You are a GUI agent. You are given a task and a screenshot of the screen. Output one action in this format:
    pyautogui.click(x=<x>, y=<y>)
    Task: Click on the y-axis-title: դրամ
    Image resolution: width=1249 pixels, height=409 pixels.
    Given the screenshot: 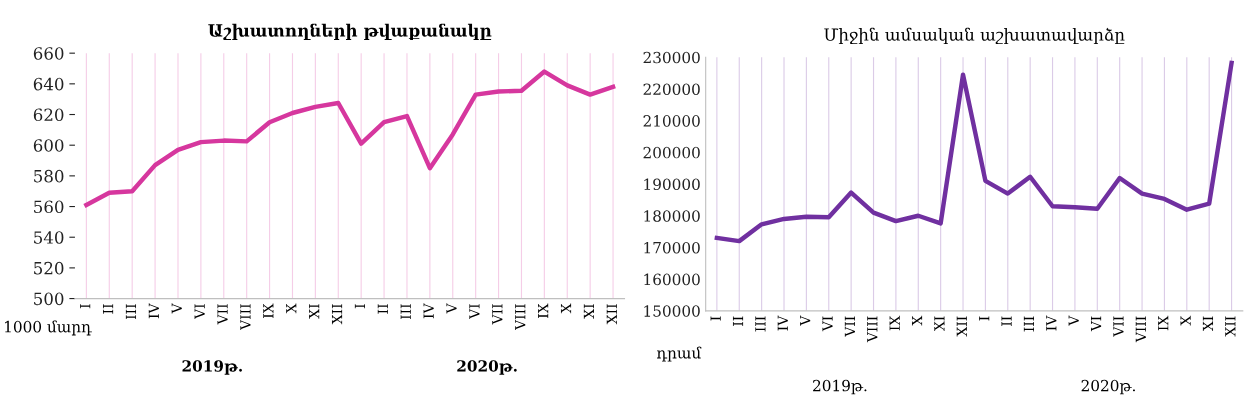 What is the action you would take?
    pyautogui.click(x=679, y=354)
    